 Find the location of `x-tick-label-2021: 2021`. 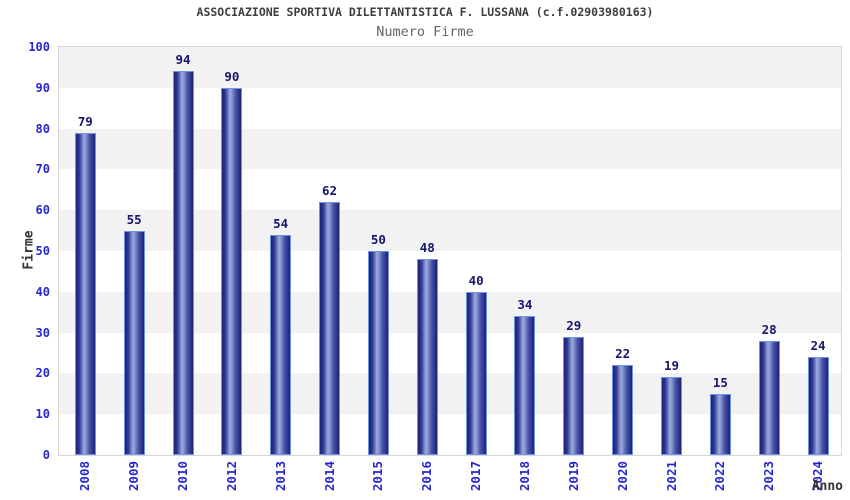

x-tick-label-2021: 2021 is located at coordinates (671, 476).